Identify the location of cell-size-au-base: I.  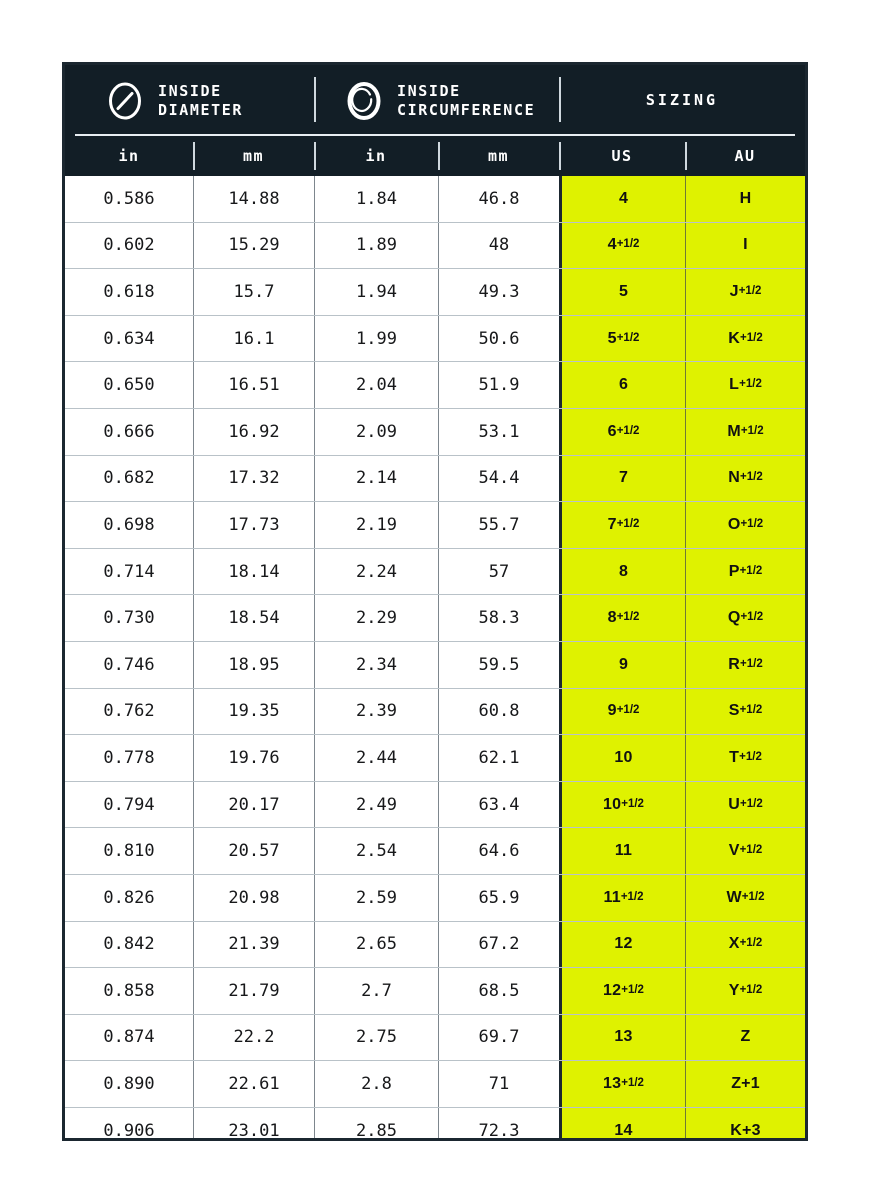
(745, 245).